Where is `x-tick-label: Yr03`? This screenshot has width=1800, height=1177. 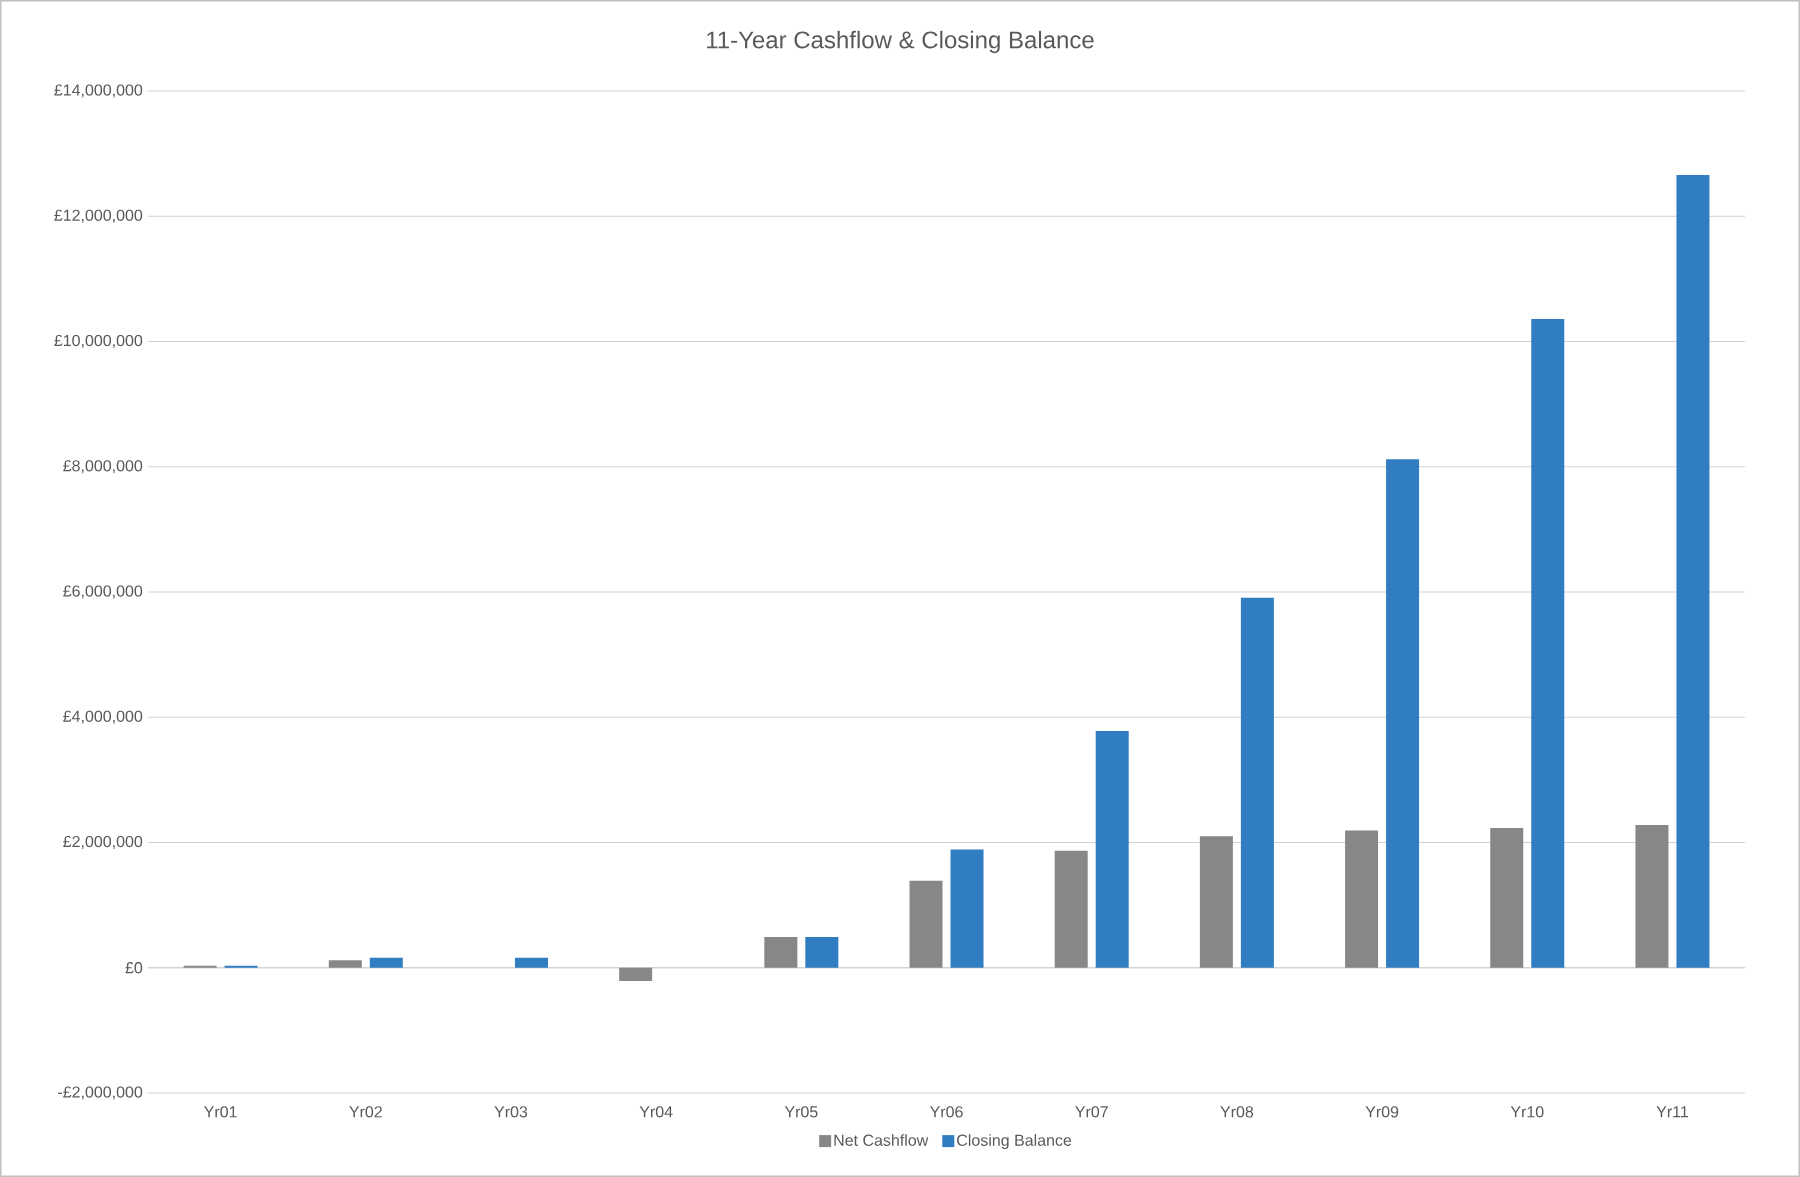 x-tick-label: Yr03 is located at coordinates (511, 1112).